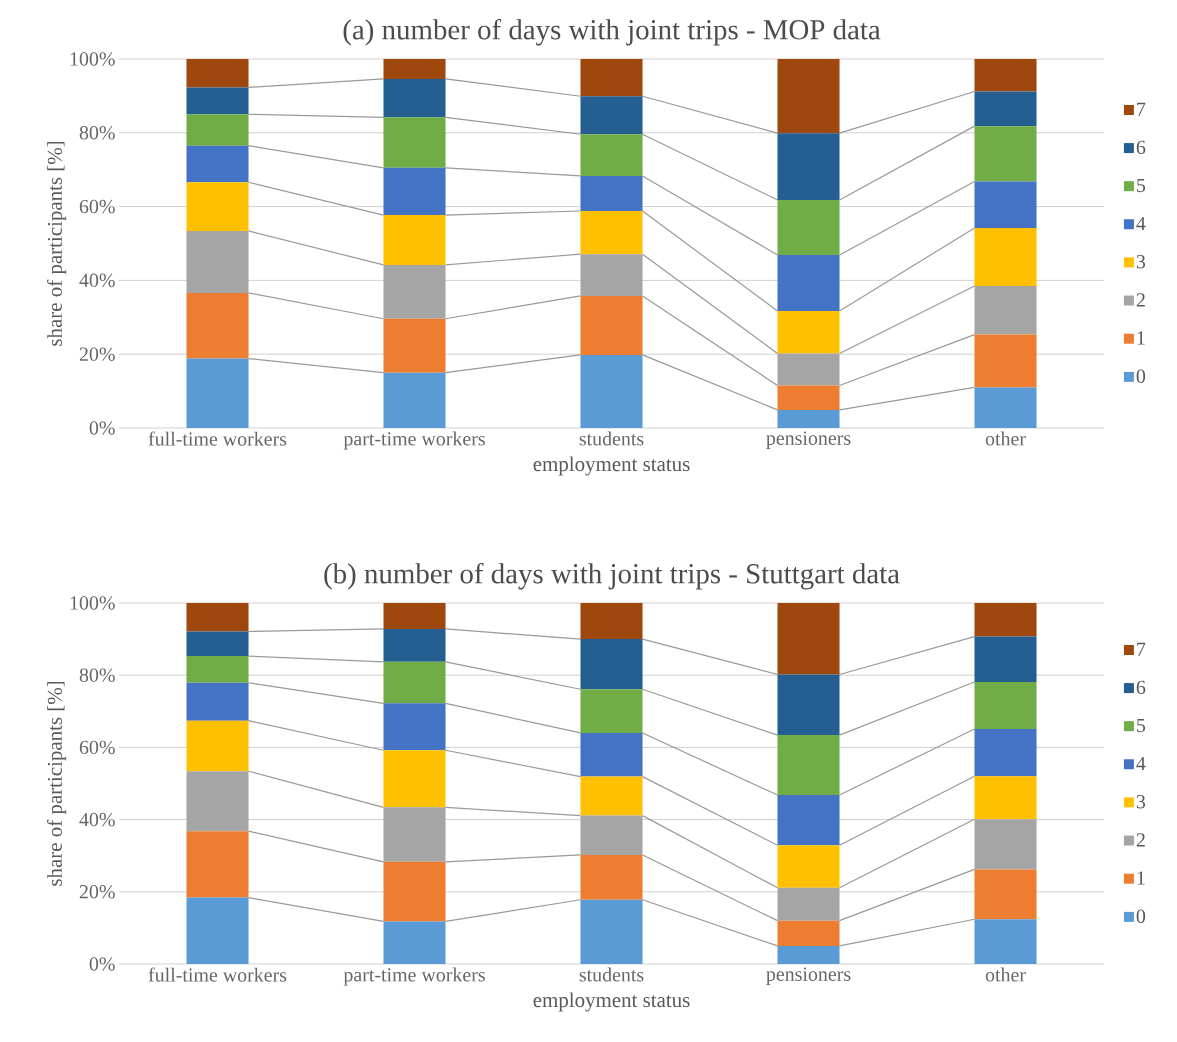 This screenshot has width=1177, height=1042. I want to click on chart-title: (b) number of days with joint trips - Stuttgart data, so click(612, 576).